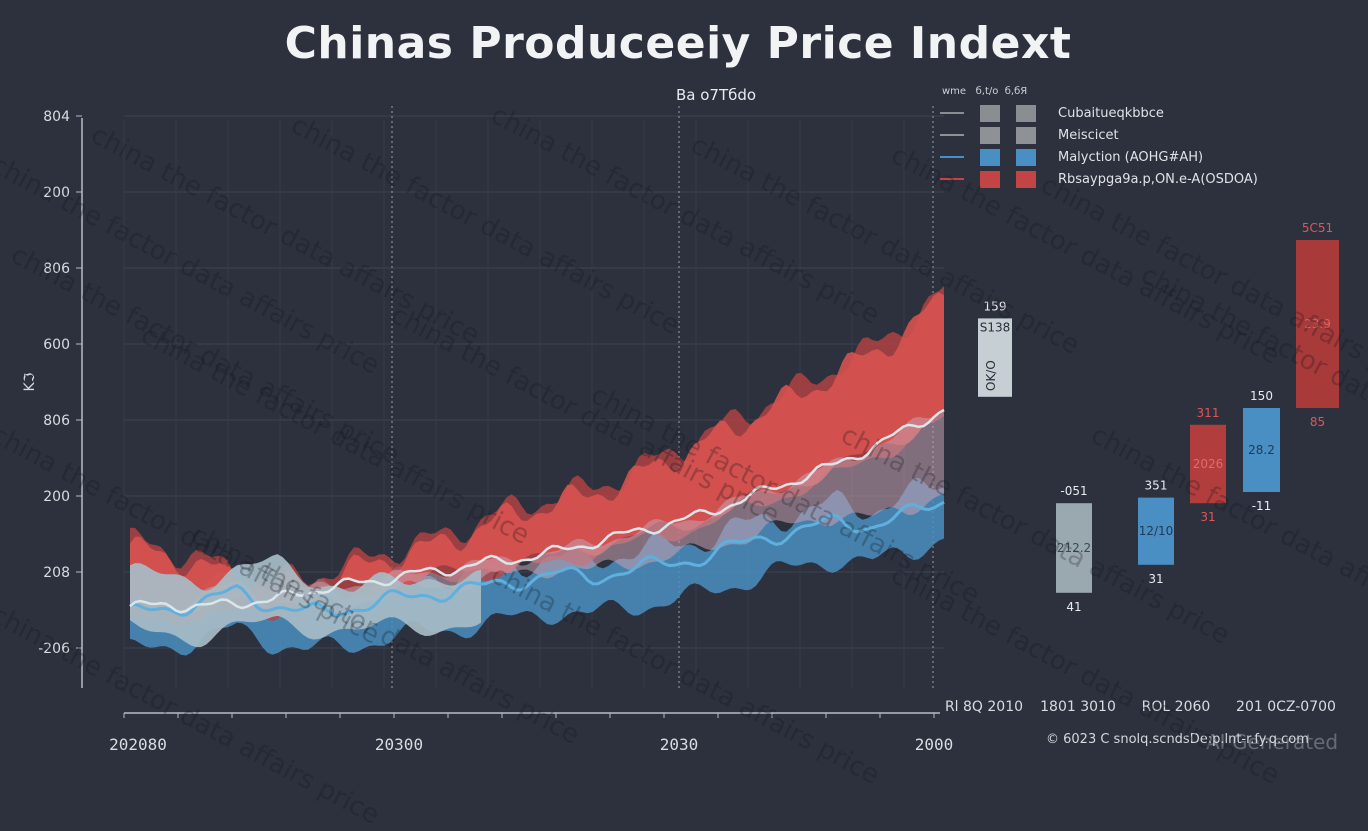 The height and width of the screenshot is (831, 1368). What do you see at coordinates (678, 43) in the screenshot?
I see `chart-title: Chinas Produceeiy Price Indext` at bounding box center [678, 43].